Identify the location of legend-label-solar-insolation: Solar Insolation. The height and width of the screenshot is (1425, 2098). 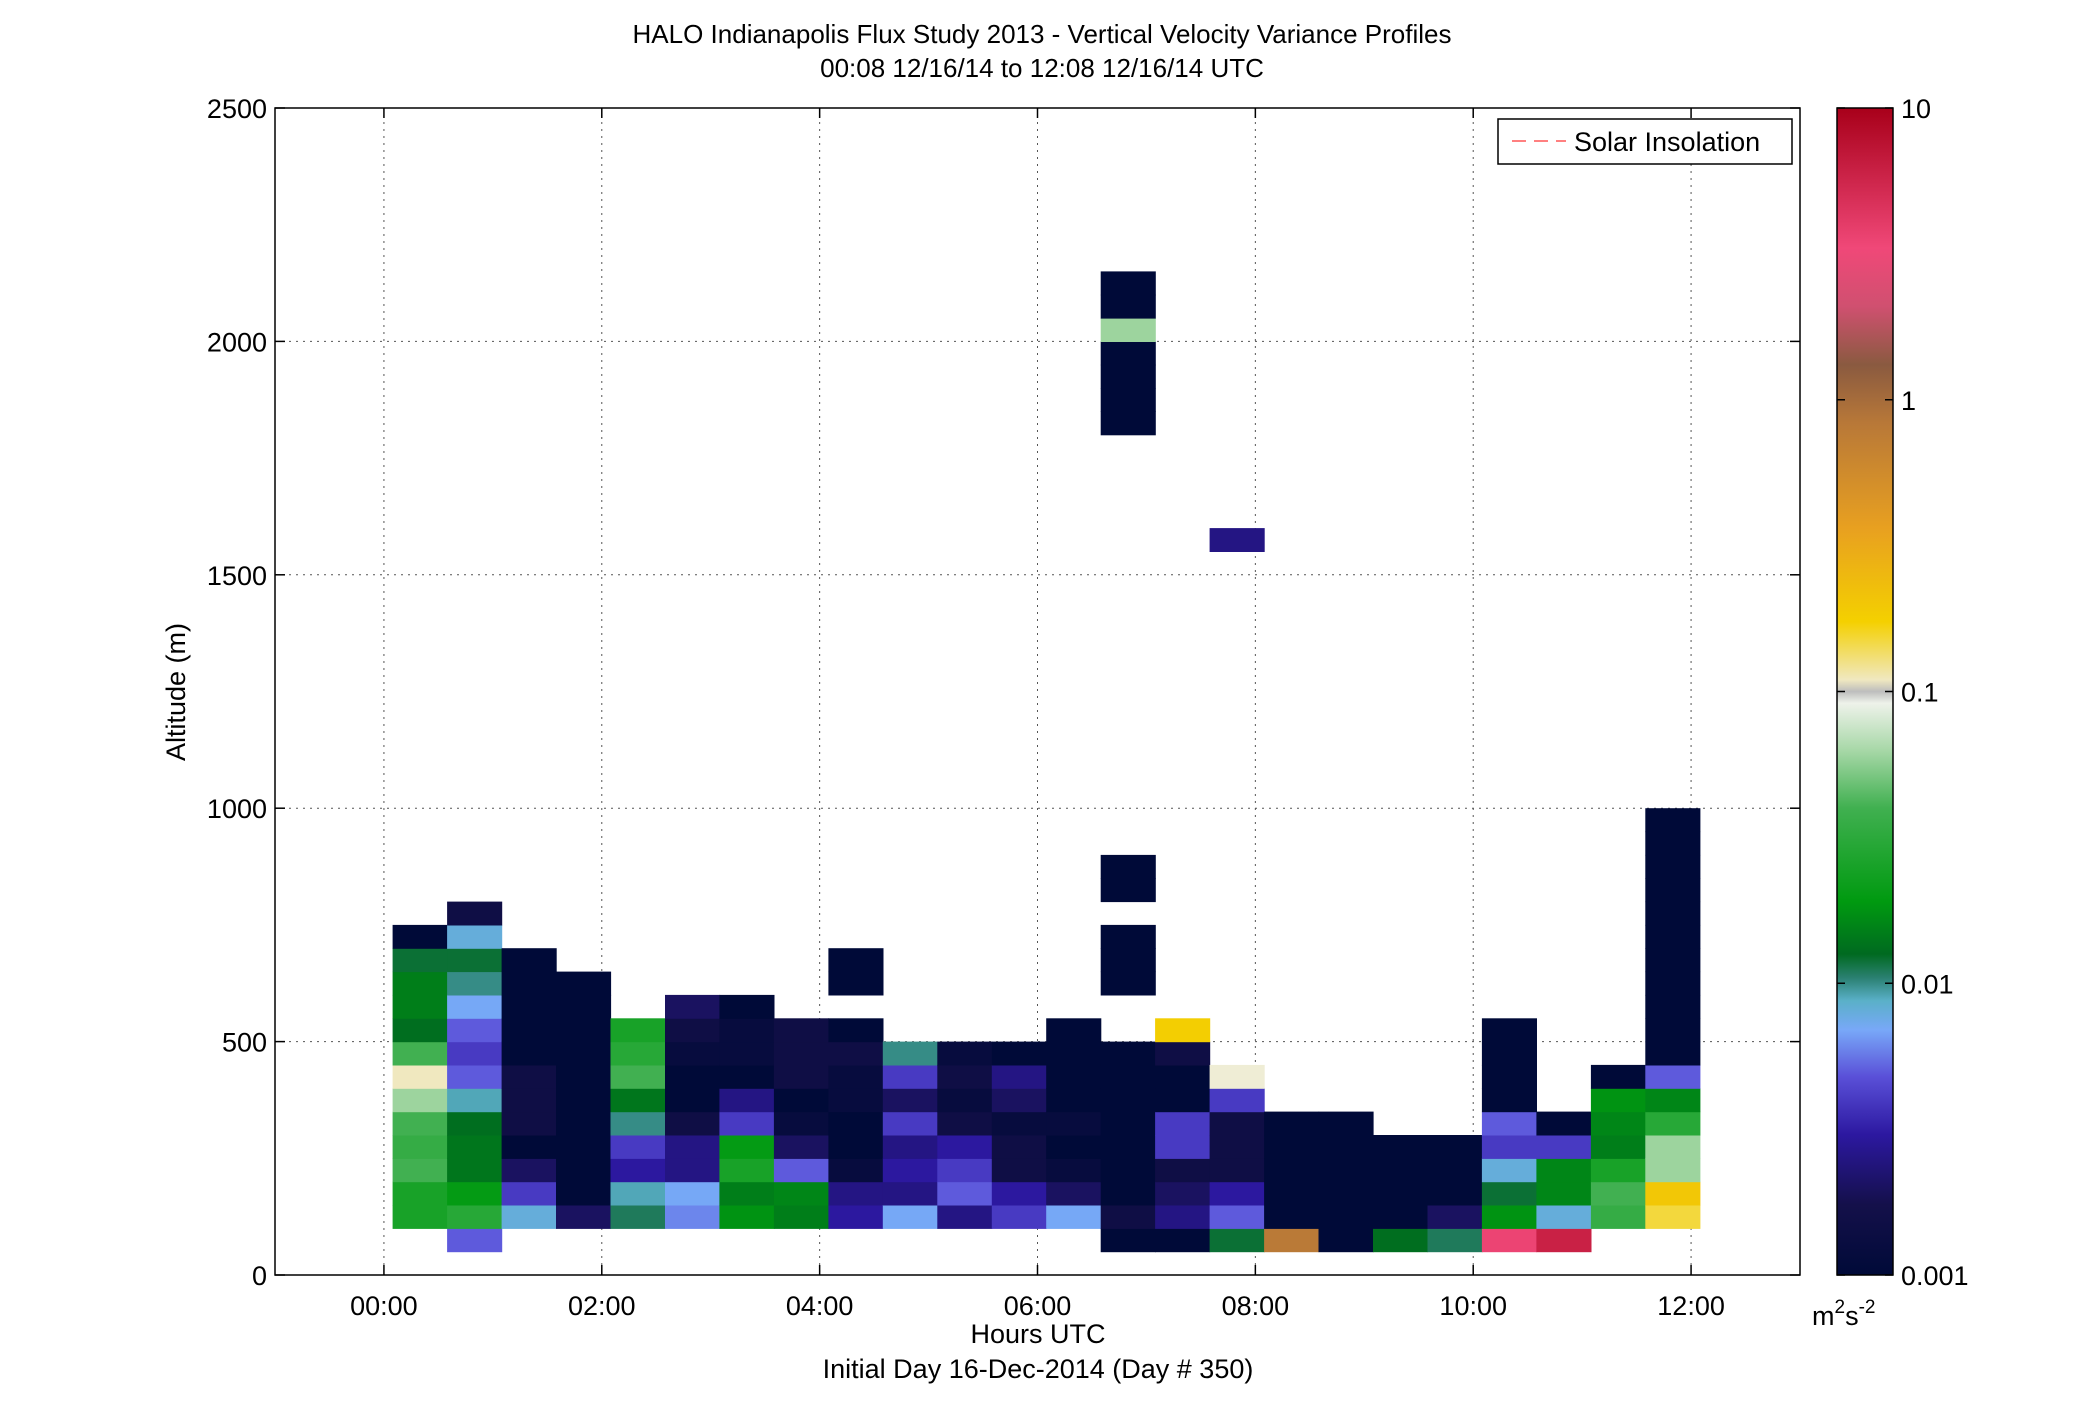
(1667, 142).